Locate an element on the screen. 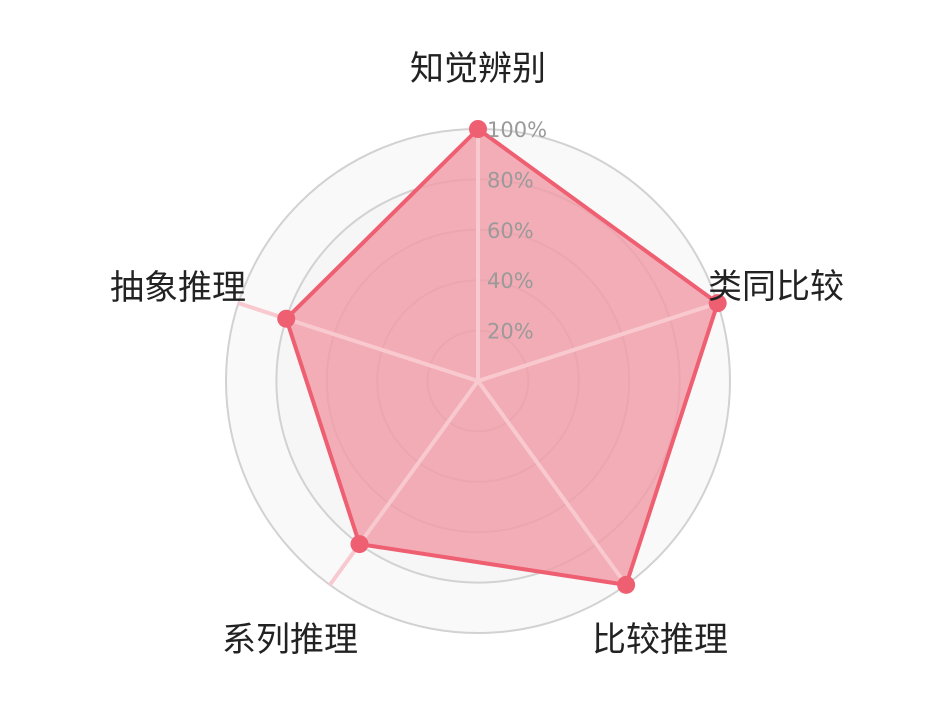  tick-label-80: 80% is located at coordinates (510, 180).